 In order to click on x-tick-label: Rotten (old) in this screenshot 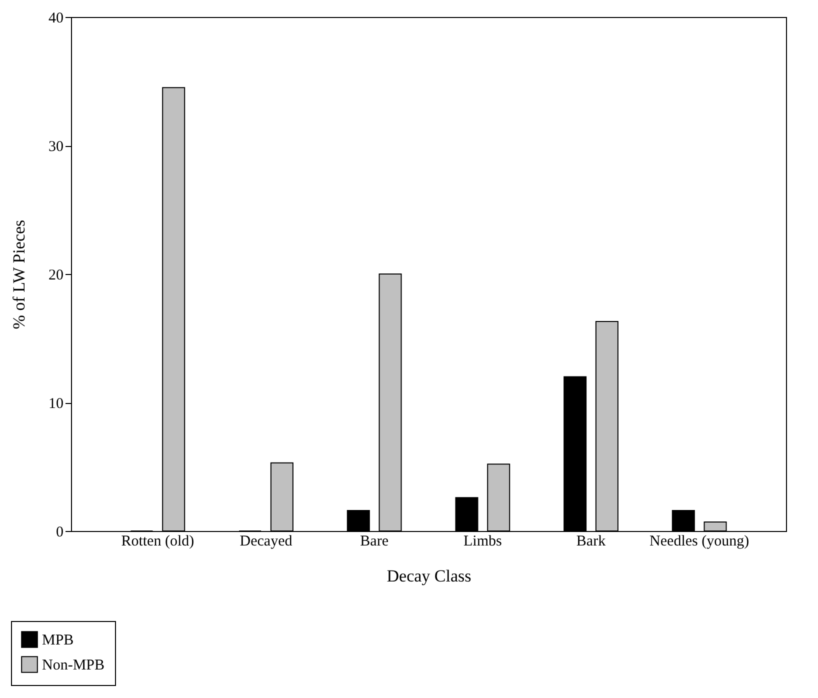, I will do `click(157, 542)`.